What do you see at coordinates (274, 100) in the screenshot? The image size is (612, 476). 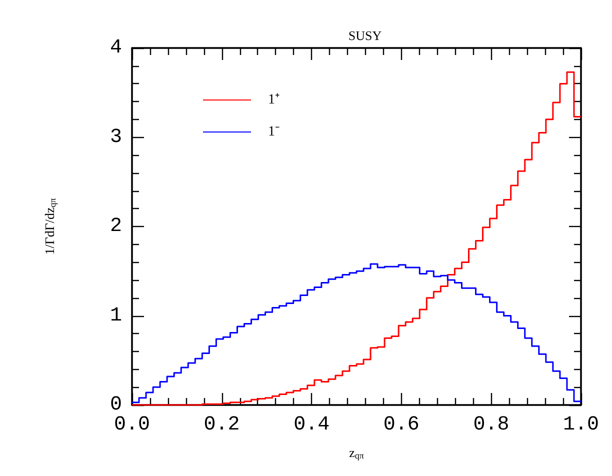 I see `legend-label: 1⁺` at bounding box center [274, 100].